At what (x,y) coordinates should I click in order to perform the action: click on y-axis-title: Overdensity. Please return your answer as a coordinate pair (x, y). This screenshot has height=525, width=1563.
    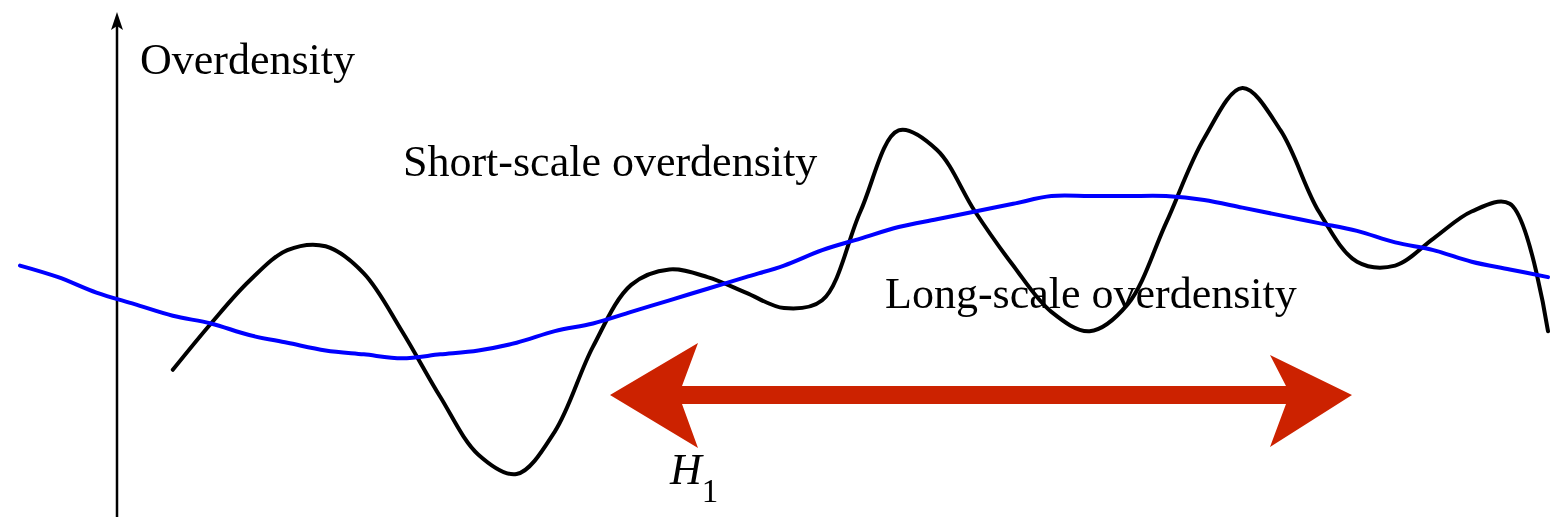
    Looking at the image, I should click on (248, 59).